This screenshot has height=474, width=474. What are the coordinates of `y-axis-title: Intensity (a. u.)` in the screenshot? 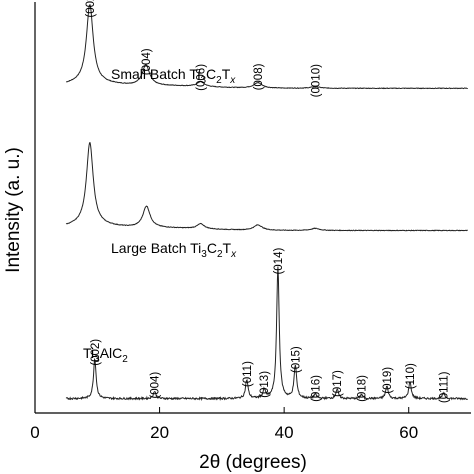 It's located at (13, 210).